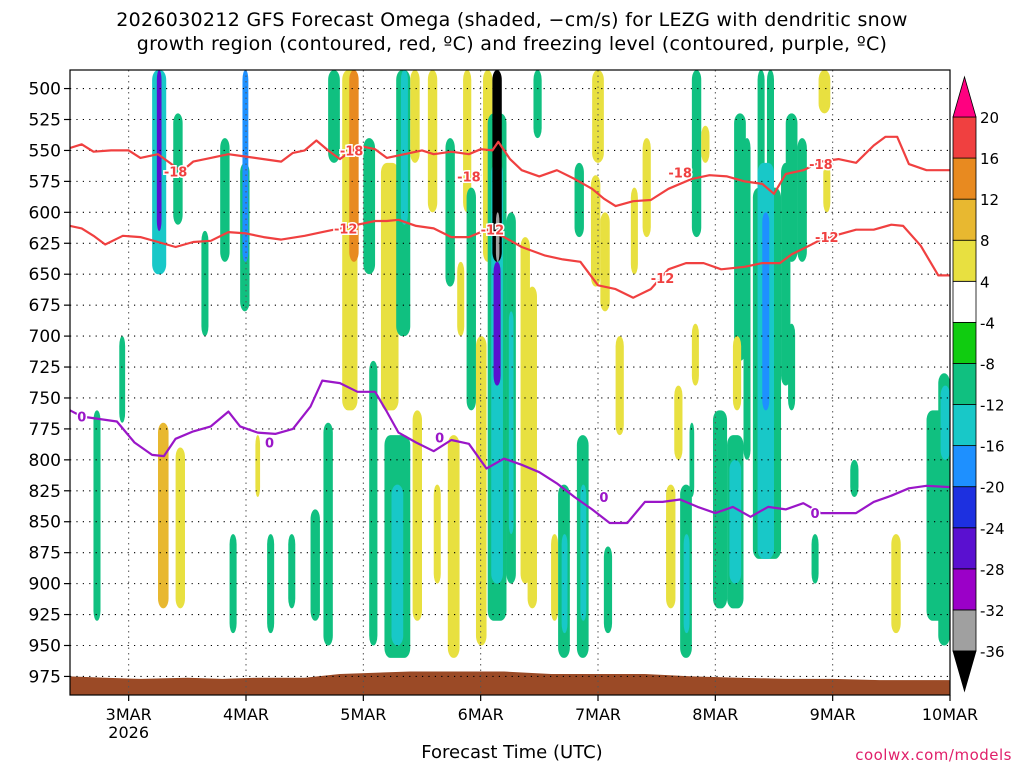 The image size is (1024, 768). I want to click on y-tick-label: 700, so click(45, 337).